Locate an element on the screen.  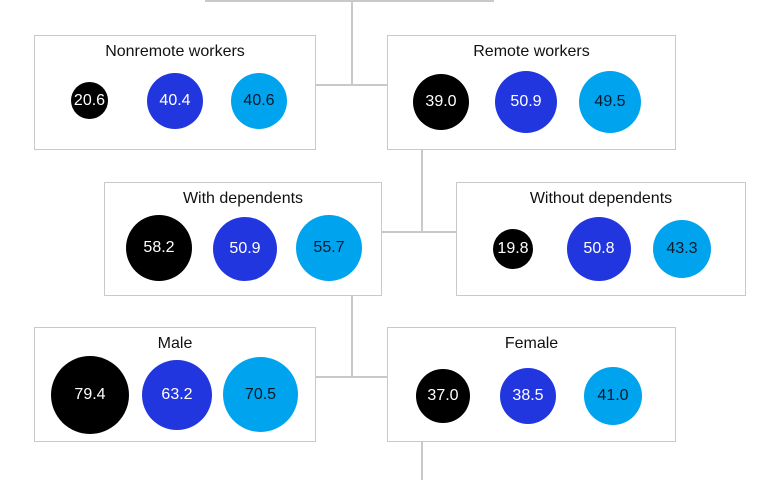
group-box-remote-workers: Remote workers 39.0 50.9 49.5 is located at coordinates (531, 92).